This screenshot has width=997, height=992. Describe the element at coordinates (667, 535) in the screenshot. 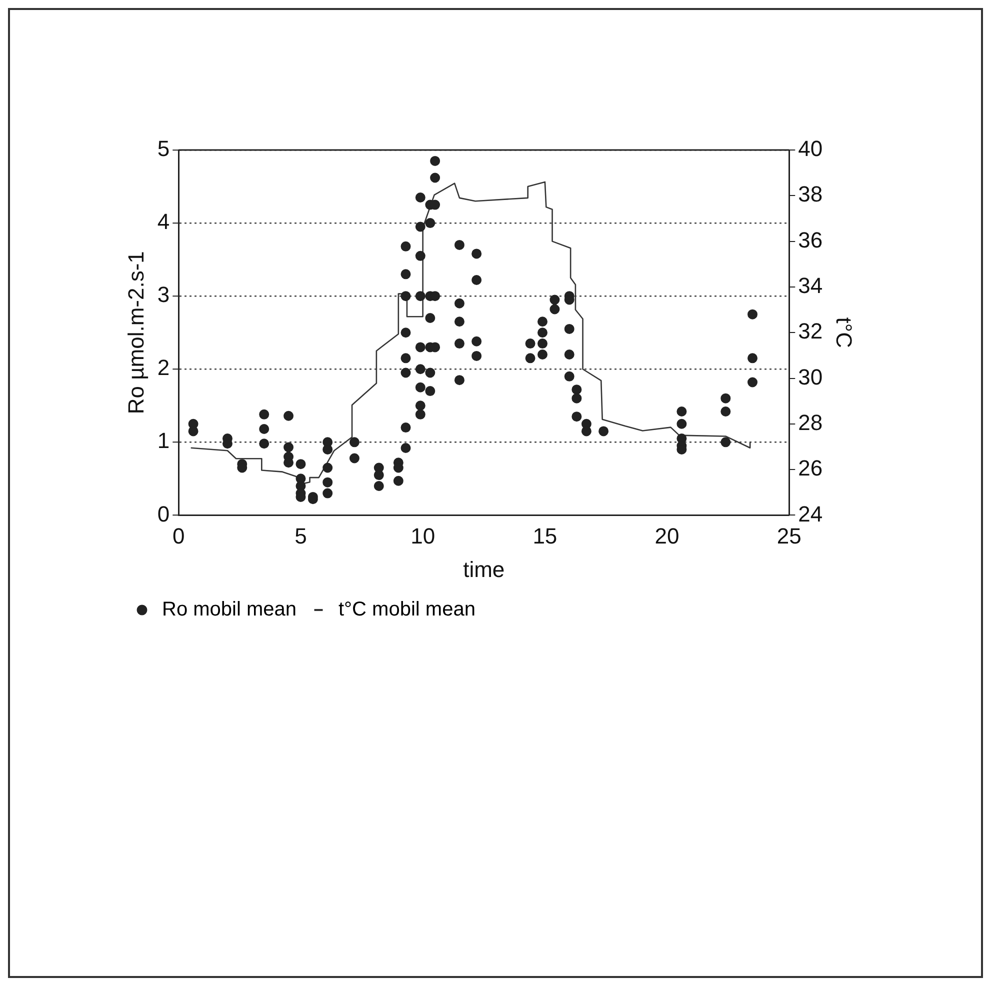

I see `x-tick-label: 20` at that location.